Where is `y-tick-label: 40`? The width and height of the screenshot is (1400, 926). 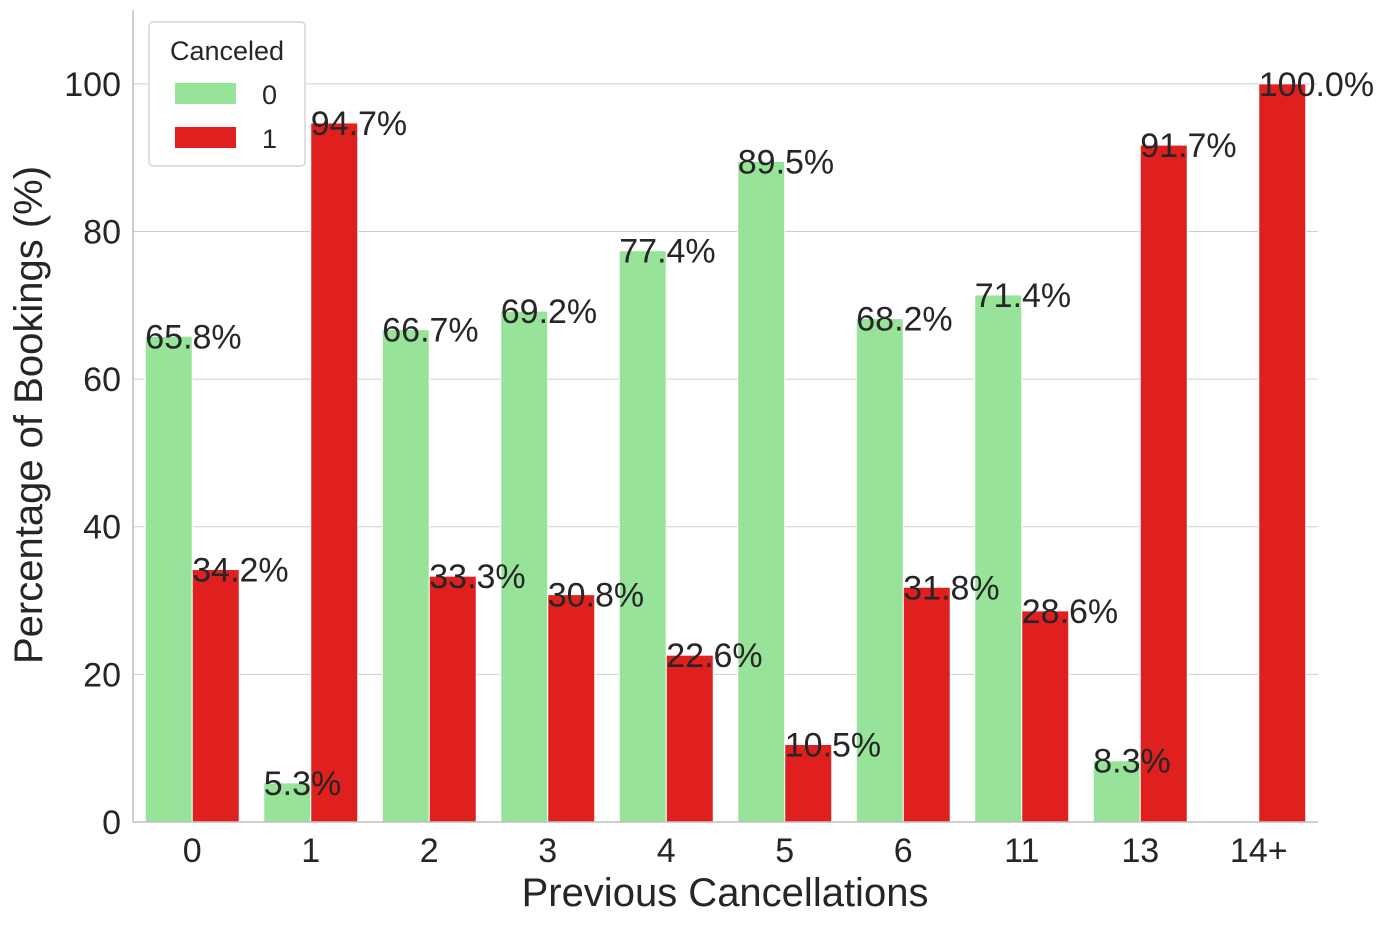 y-tick-label: 40 is located at coordinates (102, 528).